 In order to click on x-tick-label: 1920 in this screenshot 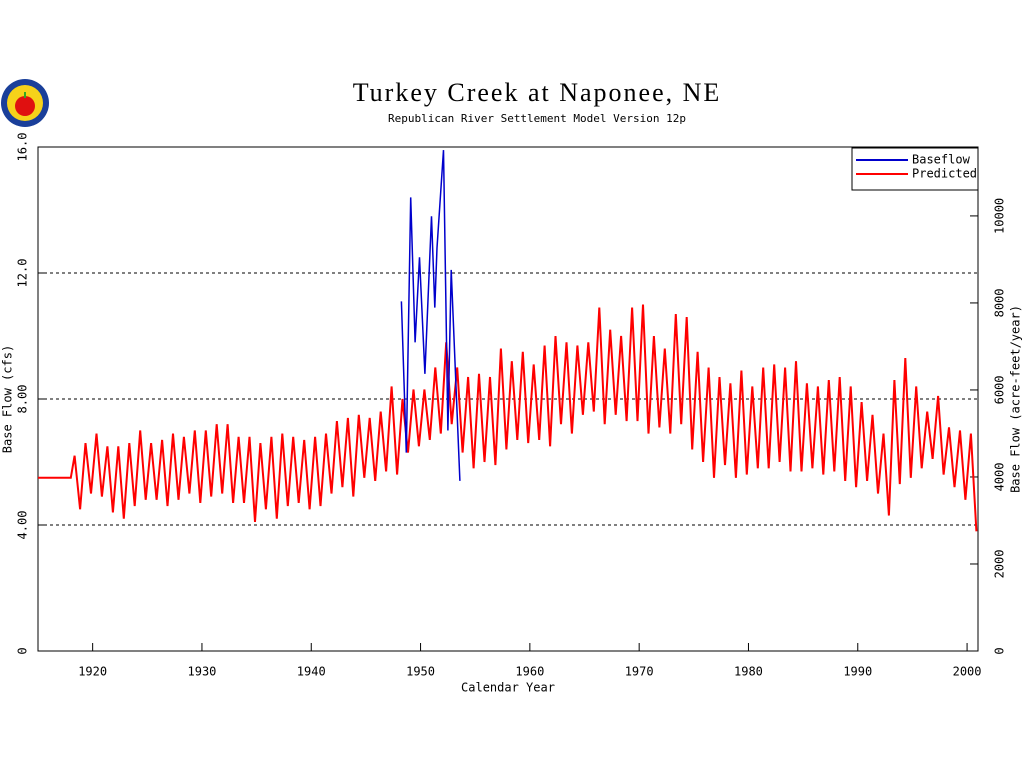, I will do `click(92, 672)`.